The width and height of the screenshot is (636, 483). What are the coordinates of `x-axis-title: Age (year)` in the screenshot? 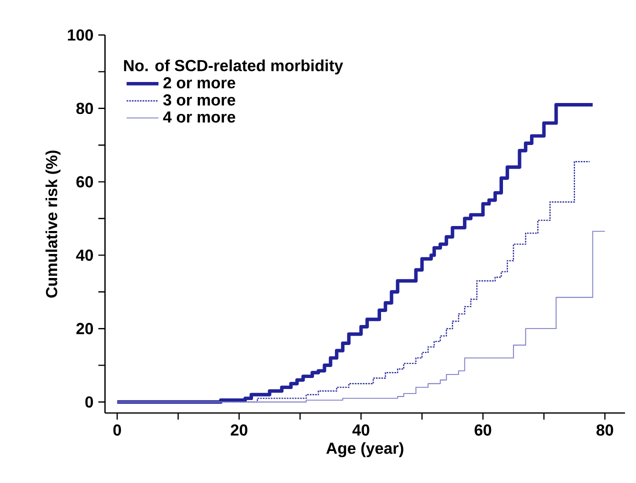 It's located at (365, 450).